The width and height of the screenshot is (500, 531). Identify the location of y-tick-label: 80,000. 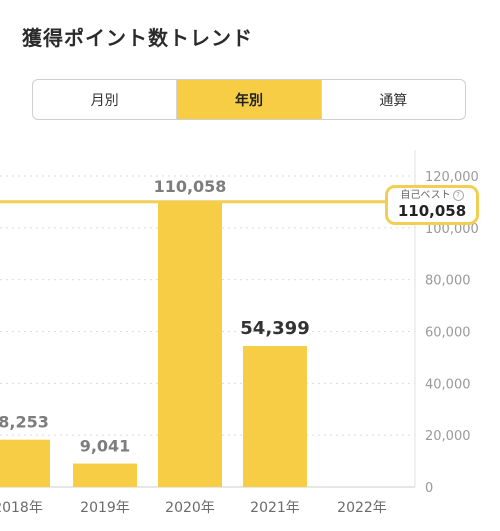
(448, 281).